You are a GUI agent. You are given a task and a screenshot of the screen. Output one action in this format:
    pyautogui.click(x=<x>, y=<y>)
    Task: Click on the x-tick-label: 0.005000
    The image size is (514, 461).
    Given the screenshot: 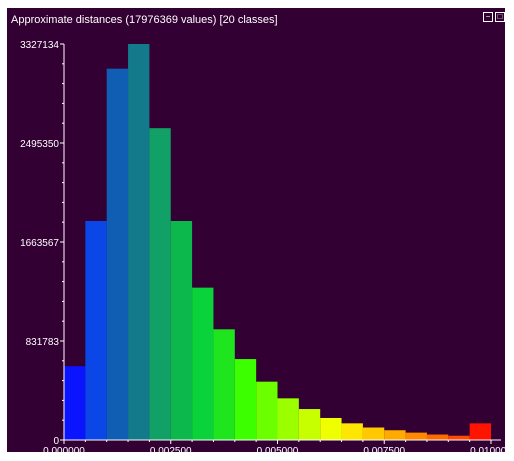 What is the action you would take?
    pyautogui.click(x=278, y=449)
    